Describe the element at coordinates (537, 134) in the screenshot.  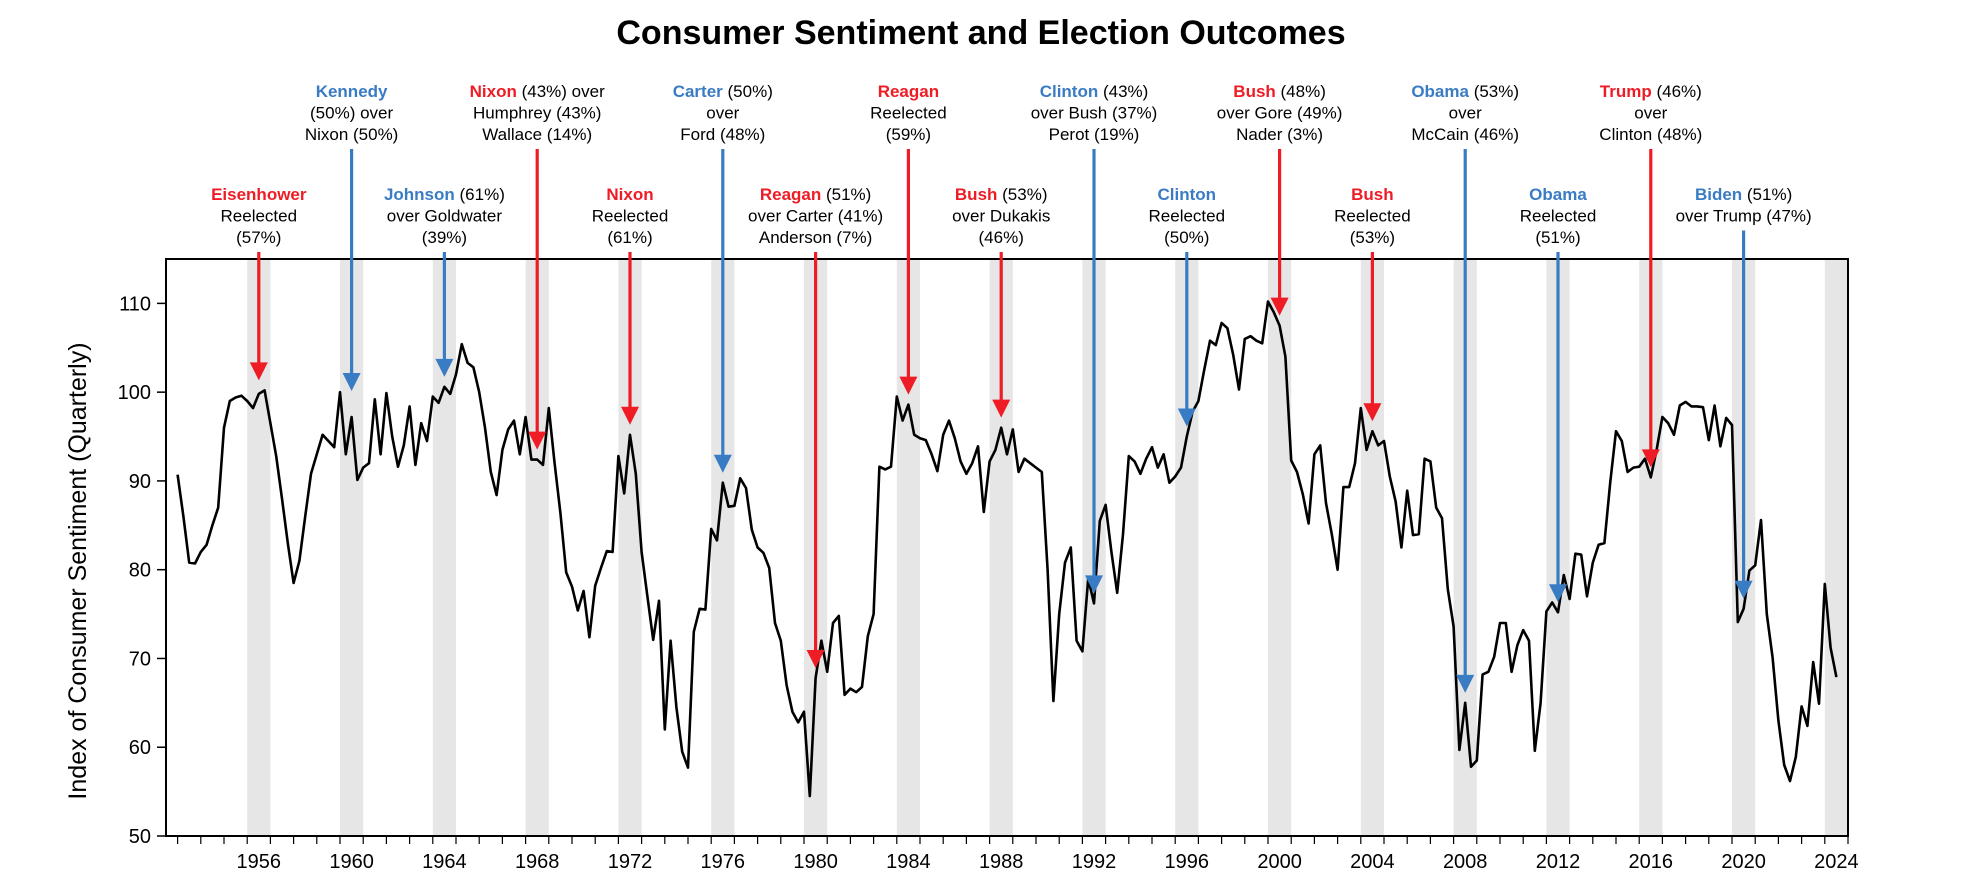
I see `annotation-detail: Wallace (14%)` at that location.